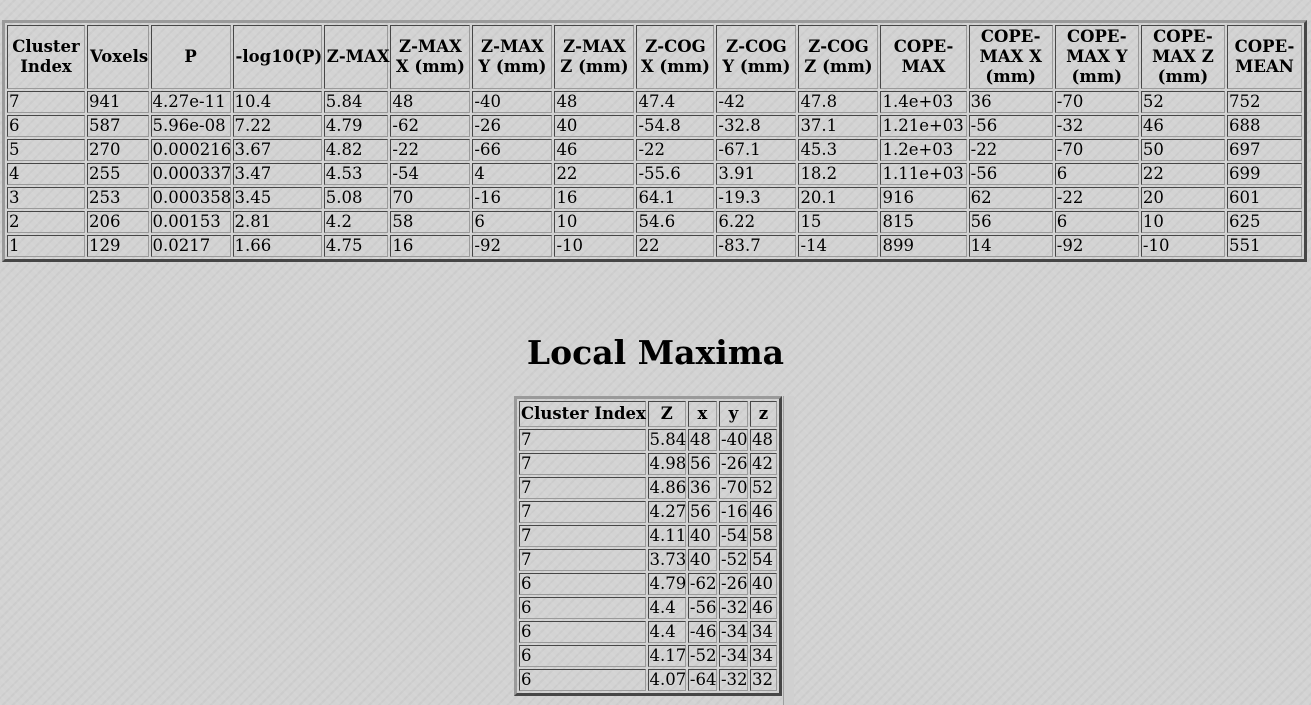  I want to click on maxima-row-cell: 4.07, so click(667, 680).